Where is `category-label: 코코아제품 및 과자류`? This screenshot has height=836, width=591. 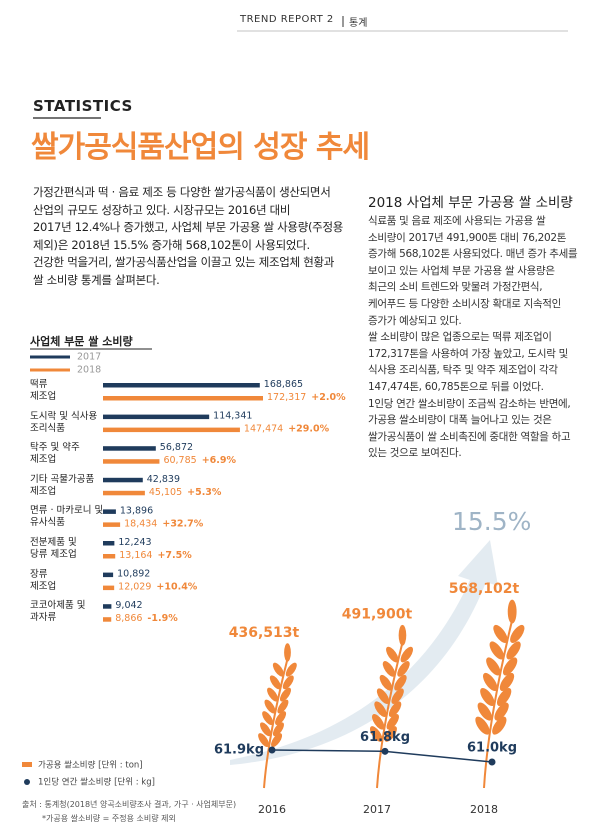 category-label: 코코아제품 및 과자류 is located at coordinates (58, 612).